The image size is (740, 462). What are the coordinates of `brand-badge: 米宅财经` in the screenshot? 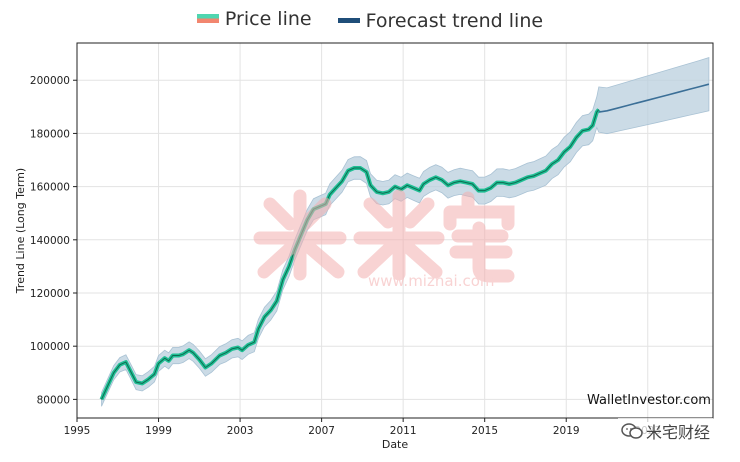 It's located at (666, 431).